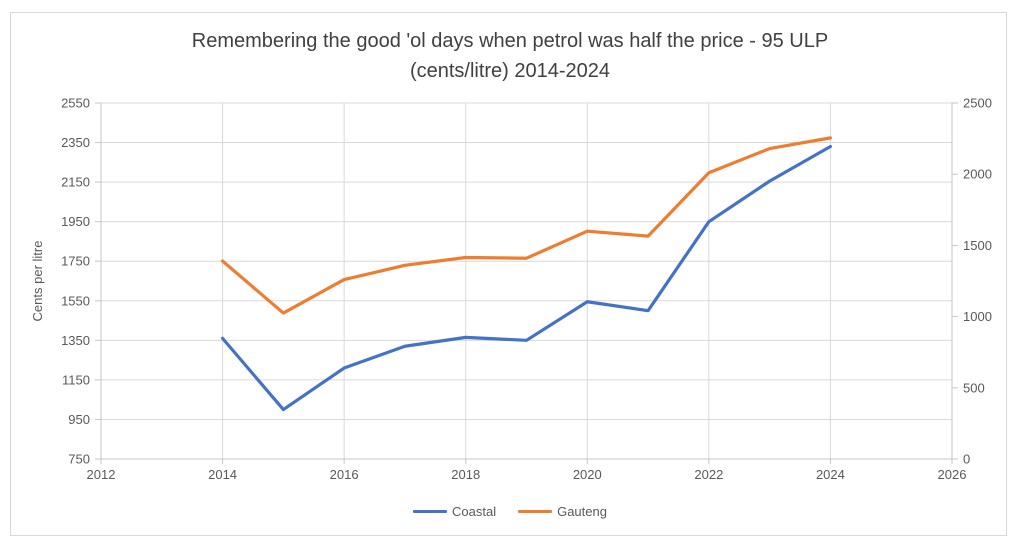 This screenshot has width=1020, height=548. Describe the element at coordinates (510, 511) in the screenshot. I see `chart-legend: Coastal Gauteng` at that location.